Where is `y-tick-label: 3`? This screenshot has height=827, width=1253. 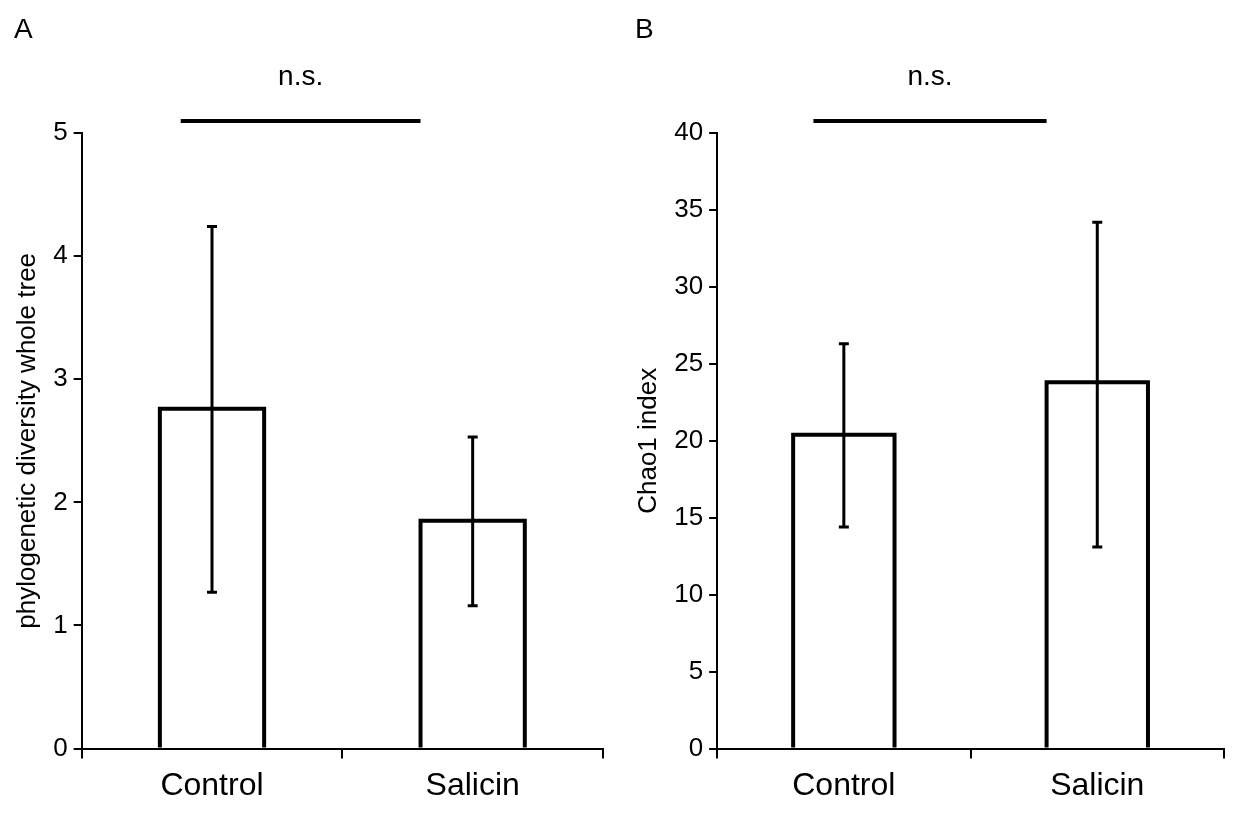 y-tick-label: 3 is located at coordinates (60, 377).